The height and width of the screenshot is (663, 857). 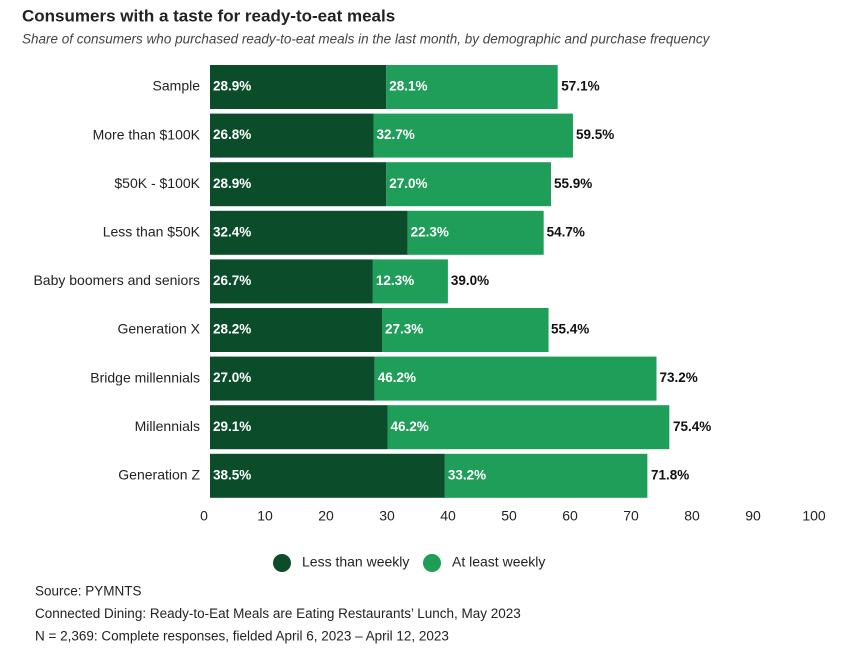 I want to click on x-tick-label: 70, so click(x=631, y=516).